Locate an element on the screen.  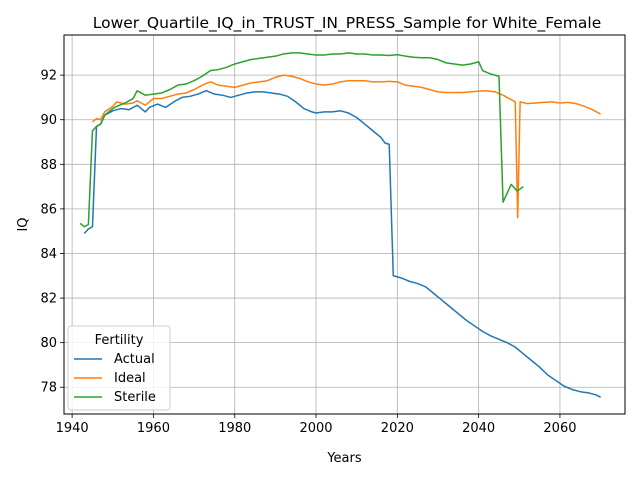
legend-label-ideal: Ideal is located at coordinates (130, 378).